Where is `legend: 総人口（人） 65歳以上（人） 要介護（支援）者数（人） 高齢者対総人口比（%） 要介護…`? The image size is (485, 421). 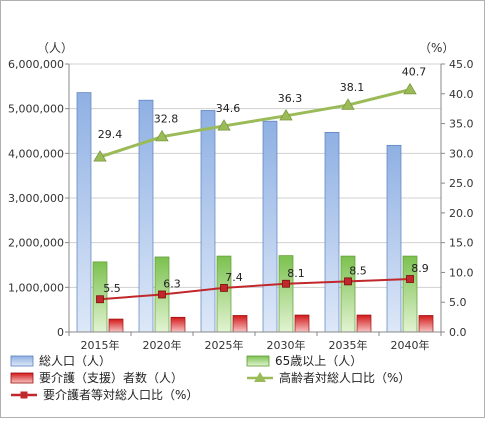
legend: 総人口（人） 65歳以上（人） 要介護（支援）者数（人） 高齢者対総人口比（%） 要介護… is located at coordinates (210, 378).